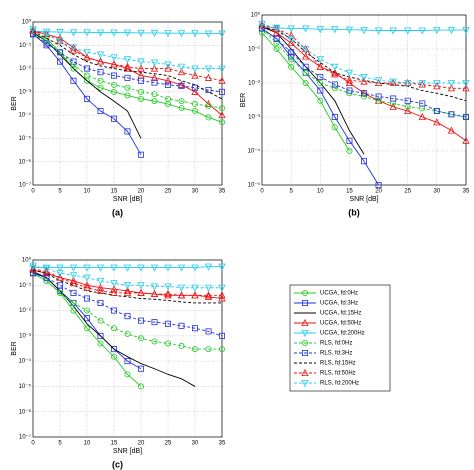 Image resolution: width=474 pixels, height=470 pixels. What do you see at coordinates (25, 46) in the screenshot?
I see `y-tick-label: 10⁻¹` at bounding box center [25, 46].